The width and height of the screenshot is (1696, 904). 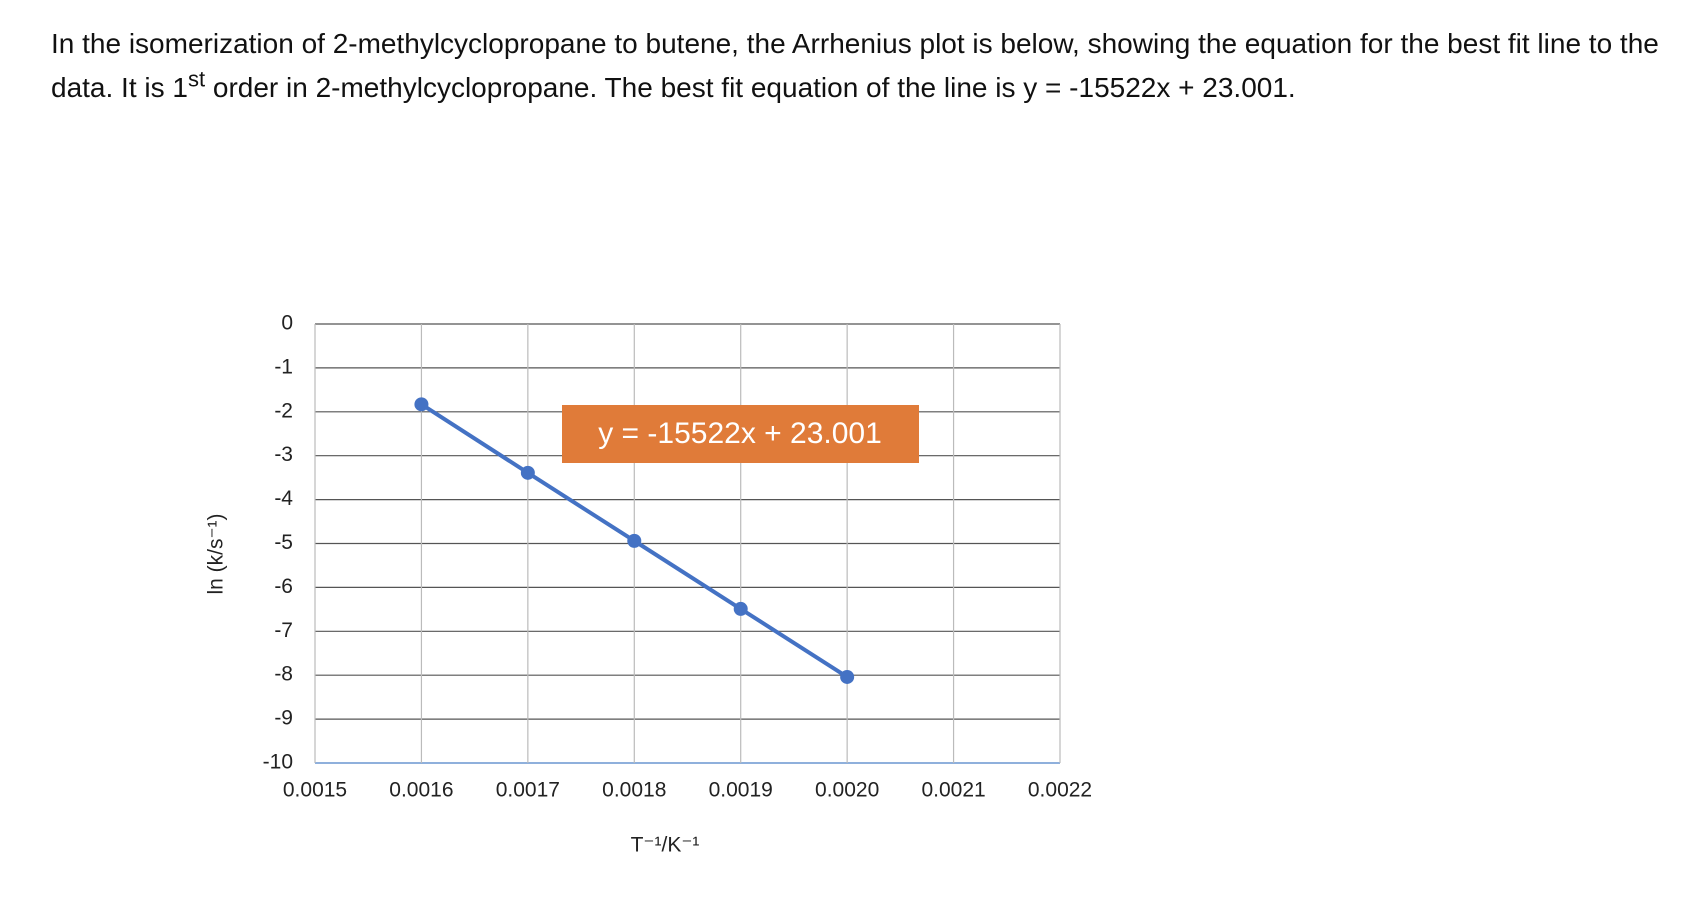 I want to click on y-tick-label: -1, so click(x=283, y=366).